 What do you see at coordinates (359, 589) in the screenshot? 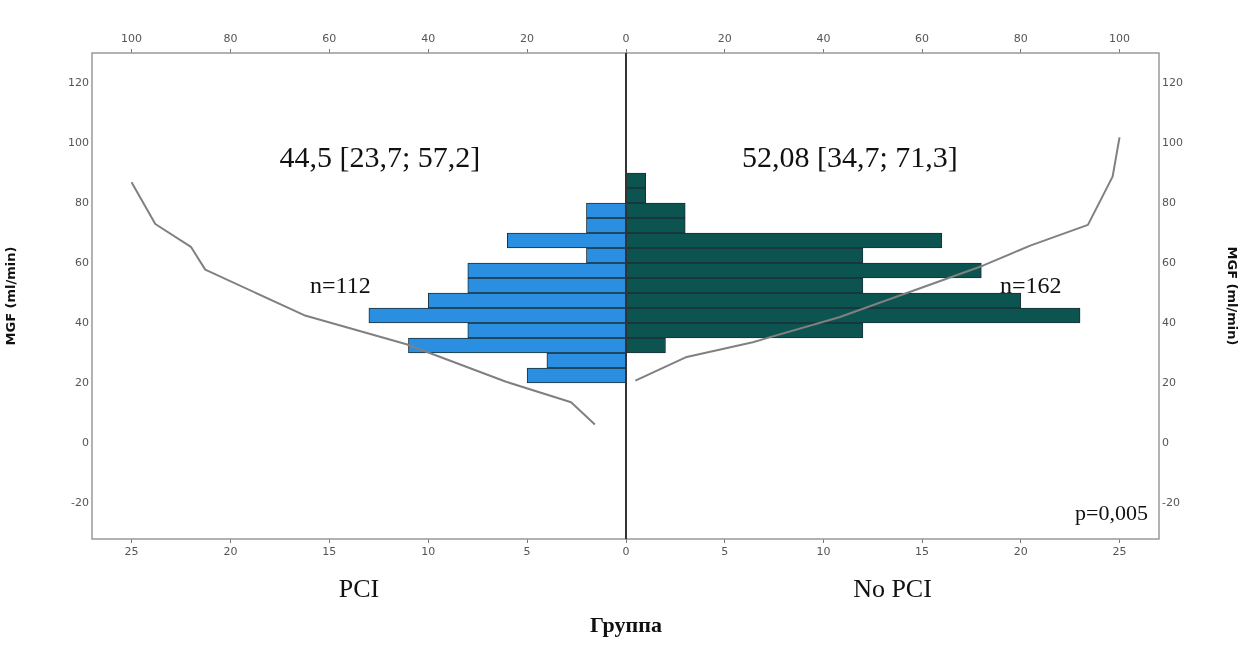
I see `x-axis-title: PCI` at bounding box center [359, 589].